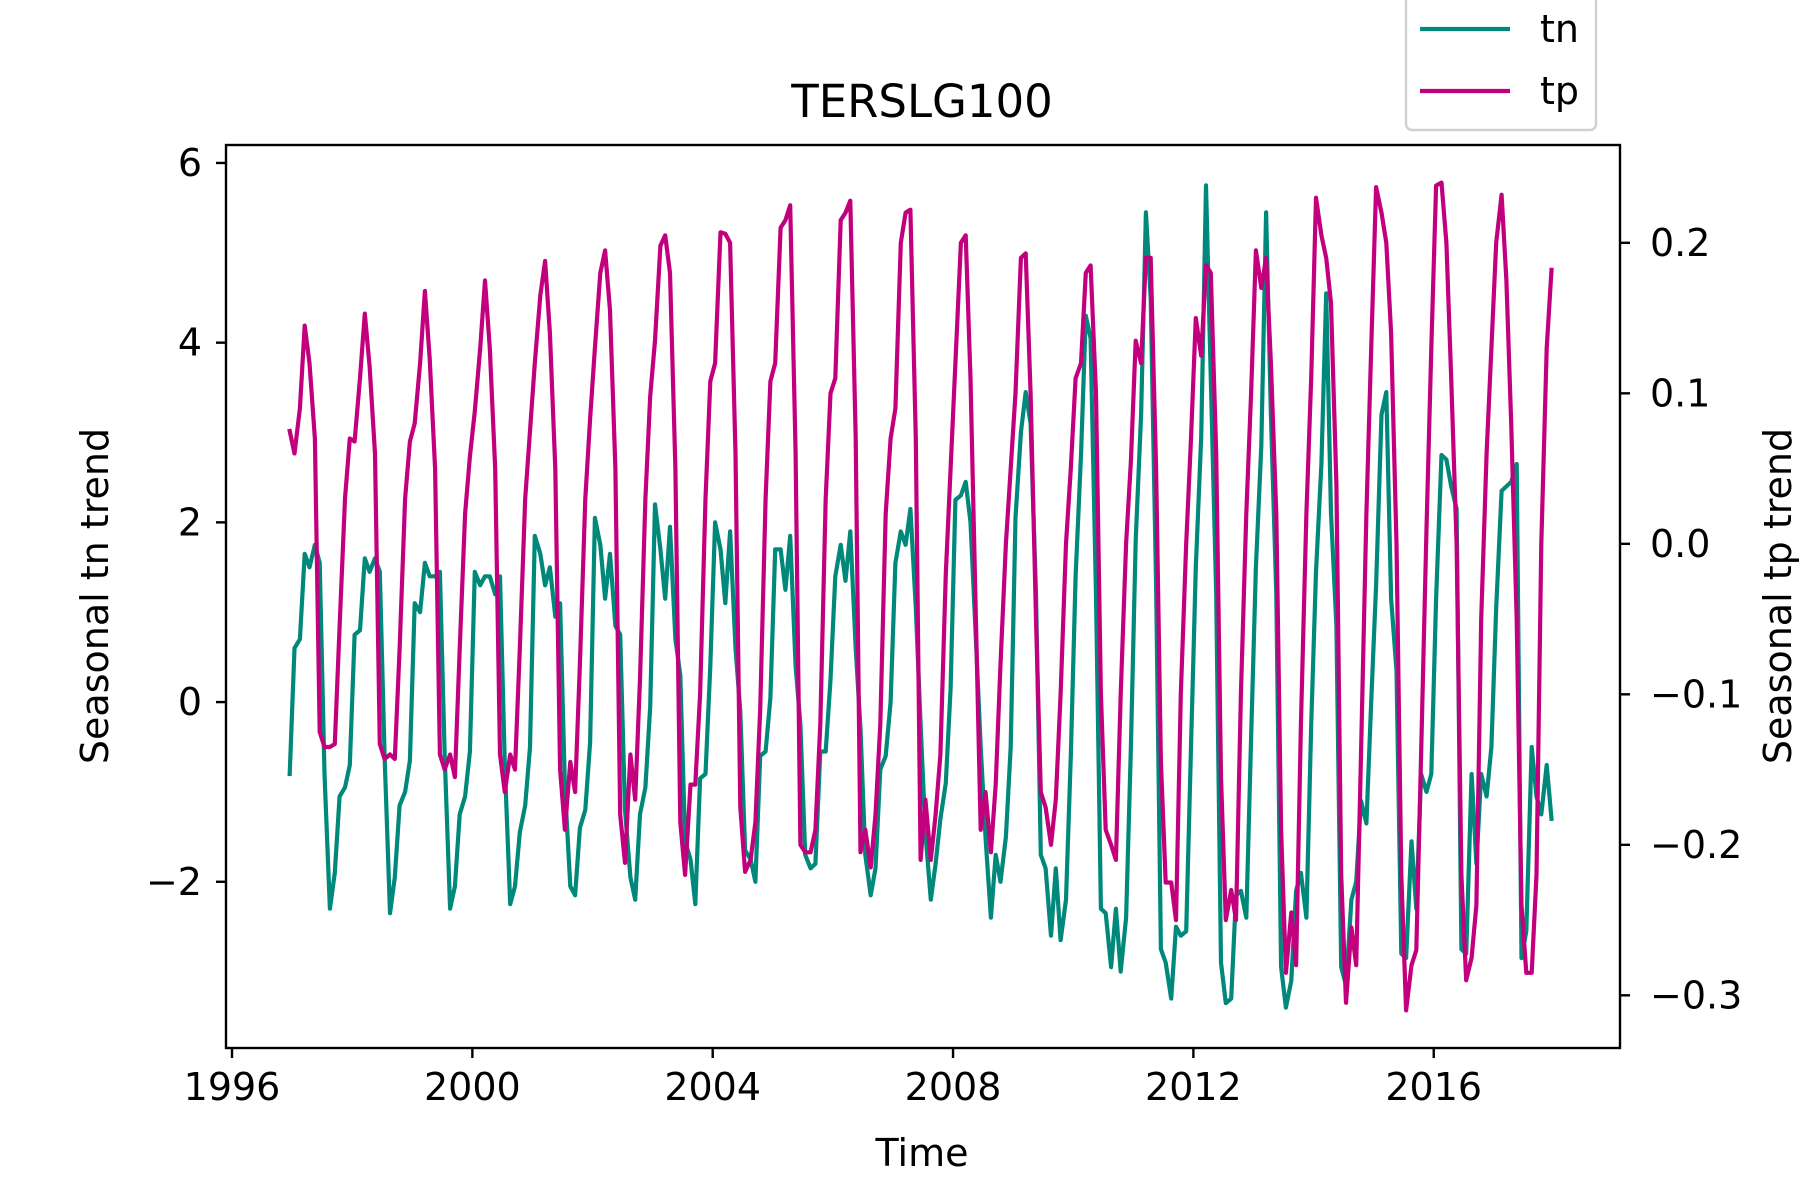 The height and width of the screenshot is (1200, 1800). Describe the element at coordinates (712, 1087) in the screenshot. I see `x-tick-label: 2004` at that location.